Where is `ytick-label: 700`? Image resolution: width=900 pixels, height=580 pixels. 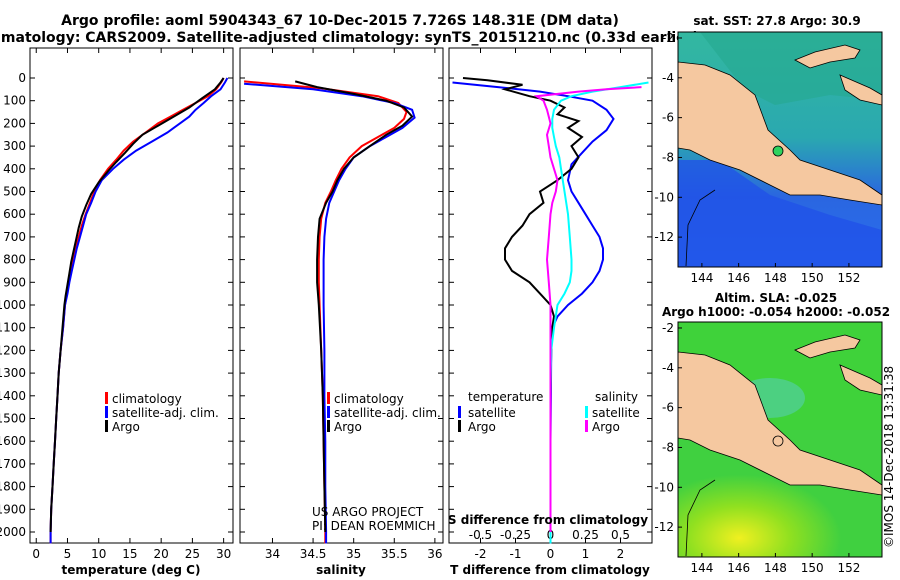
ytick-label: 700 is located at coordinates (14, 237).